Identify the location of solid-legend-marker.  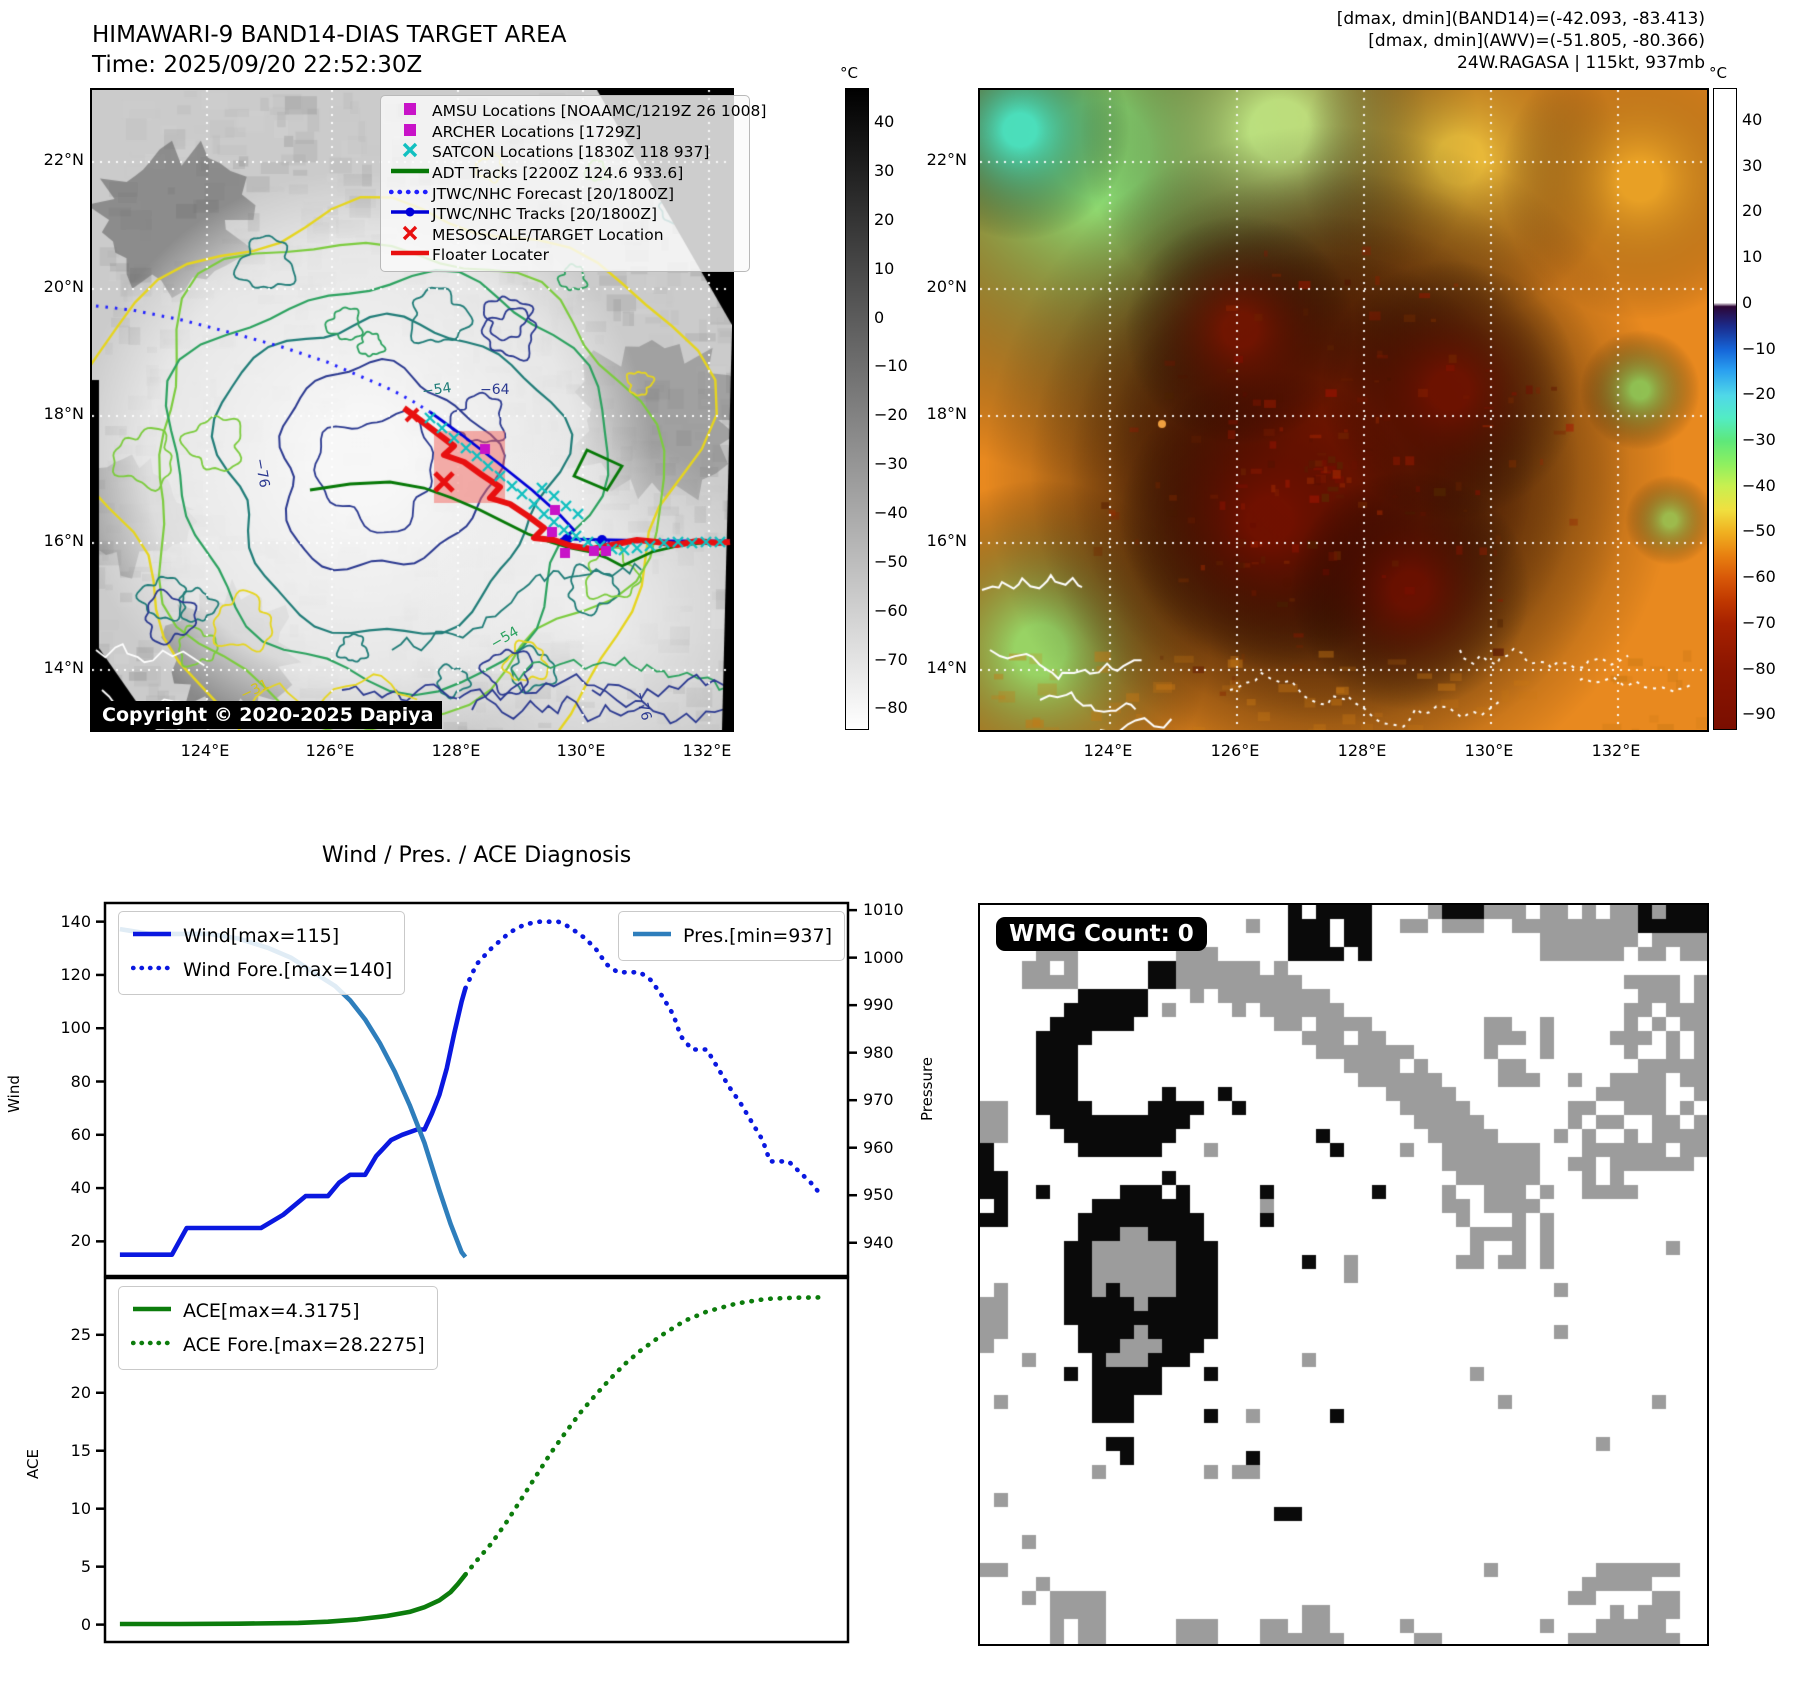
(152, 934).